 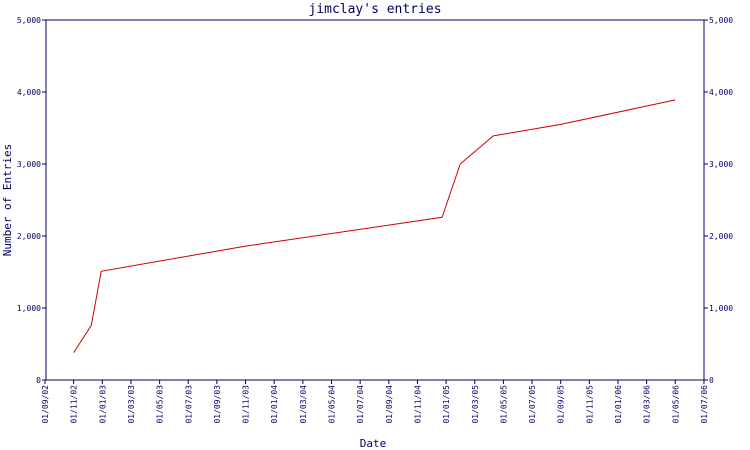 What do you see at coordinates (160, 404) in the screenshot?
I see `x-tick-label: 01/05/03` at bounding box center [160, 404].